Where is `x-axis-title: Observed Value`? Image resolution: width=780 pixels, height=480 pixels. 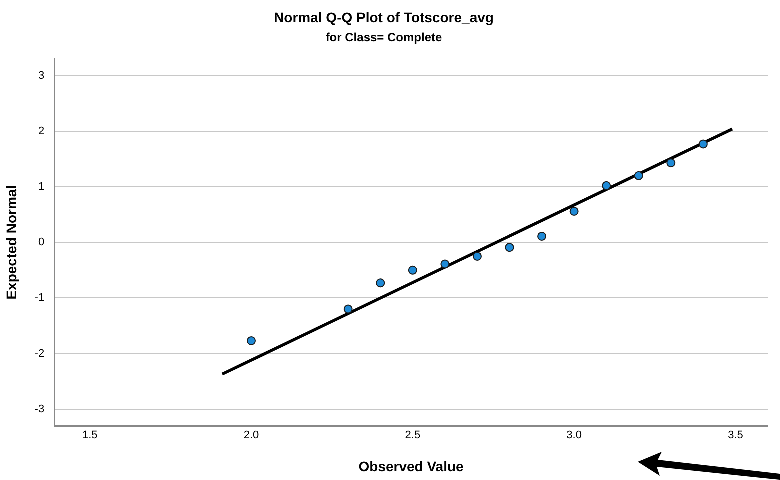
x-axis-title: Observed Value is located at coordinates (411, 466).